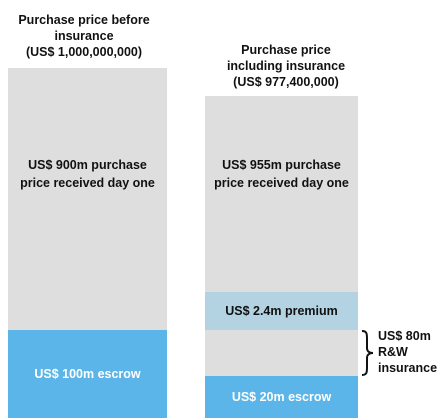 The image size is (445, 418). What do you see at coordinates (281, 353) in the screenshot?
I see `right-segment-rw-gap` at bounding box center [281, 353].